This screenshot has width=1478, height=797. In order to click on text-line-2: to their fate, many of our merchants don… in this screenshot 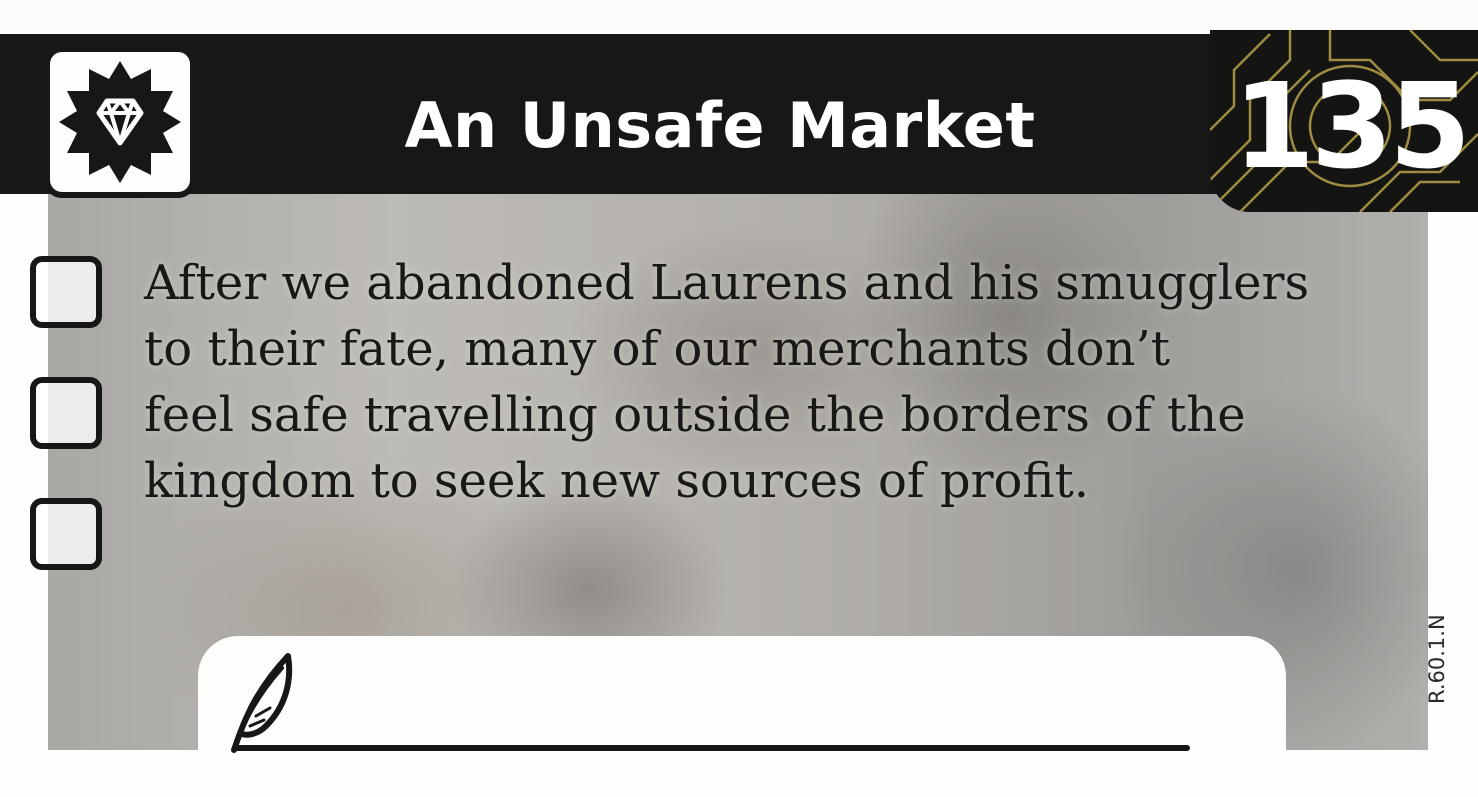, I will do `click(657, 349)`.